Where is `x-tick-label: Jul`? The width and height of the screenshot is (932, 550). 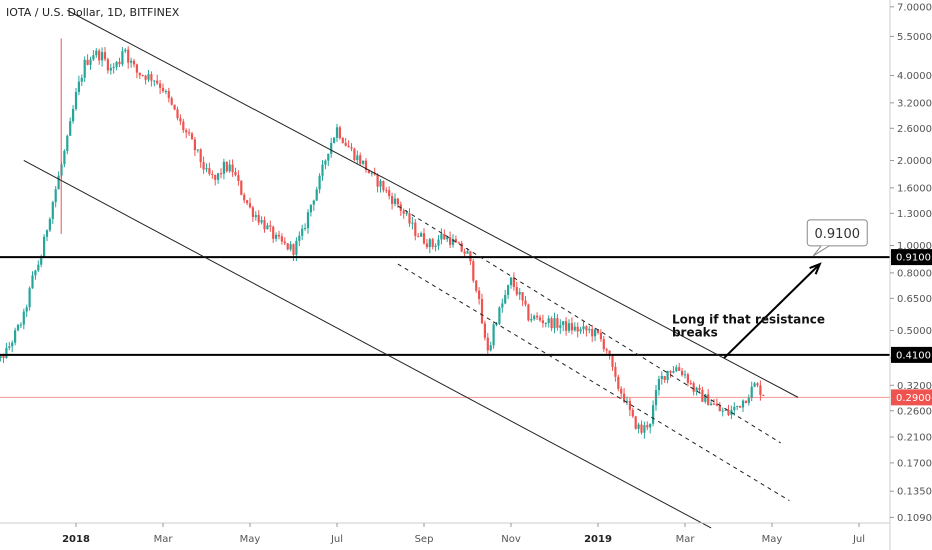 x-tick-label: Jul is located at coordinates (336, 539).